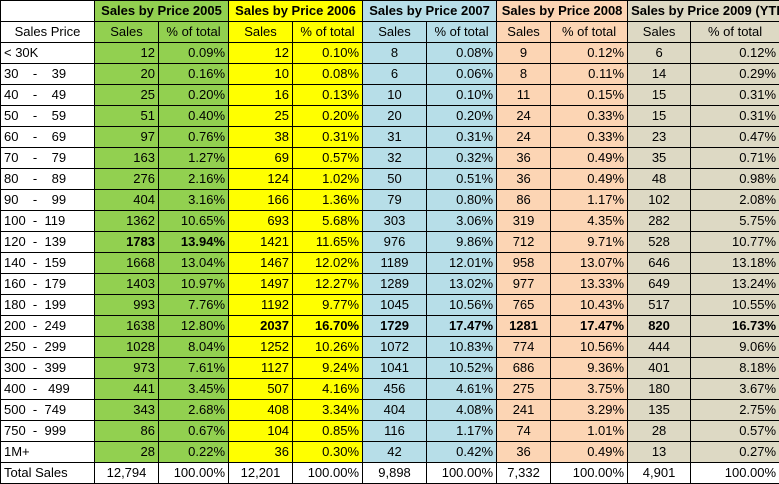 The width and height of the screenshot is (779, 484). Describe the element at coordinates (194, 347) in the screenshot. I see `pct-cell-2005: 8.04%` at that location.